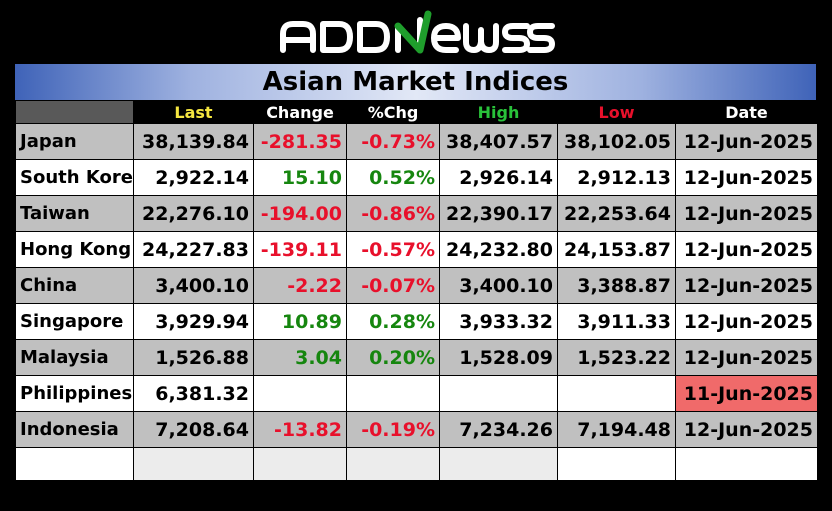 The height and width of the screenshot is (511, 832). I want to click on column-header-date: Date, so click(746, 112).